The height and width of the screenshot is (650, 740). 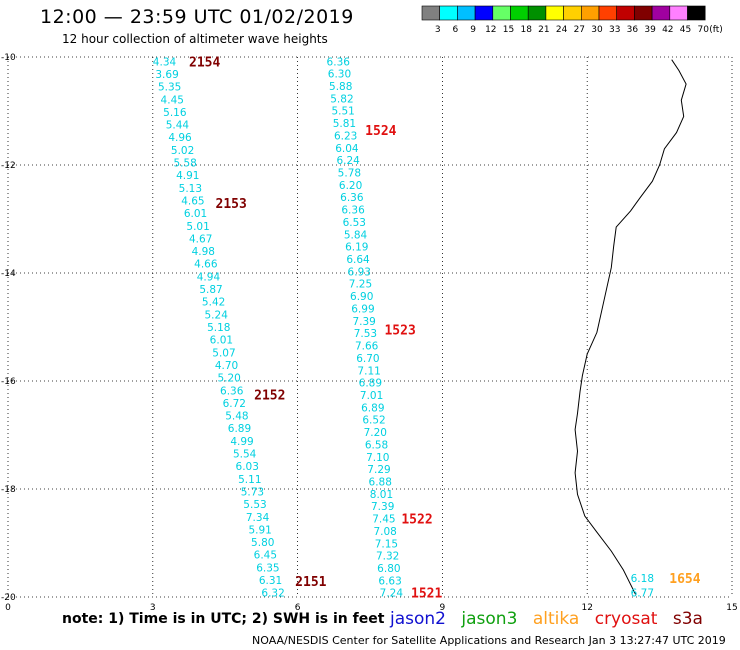 What do you see at coordinates (190, 189) in the screenshot?
I see `wave-height-value: 5.13` at bounding box center [190, 189].